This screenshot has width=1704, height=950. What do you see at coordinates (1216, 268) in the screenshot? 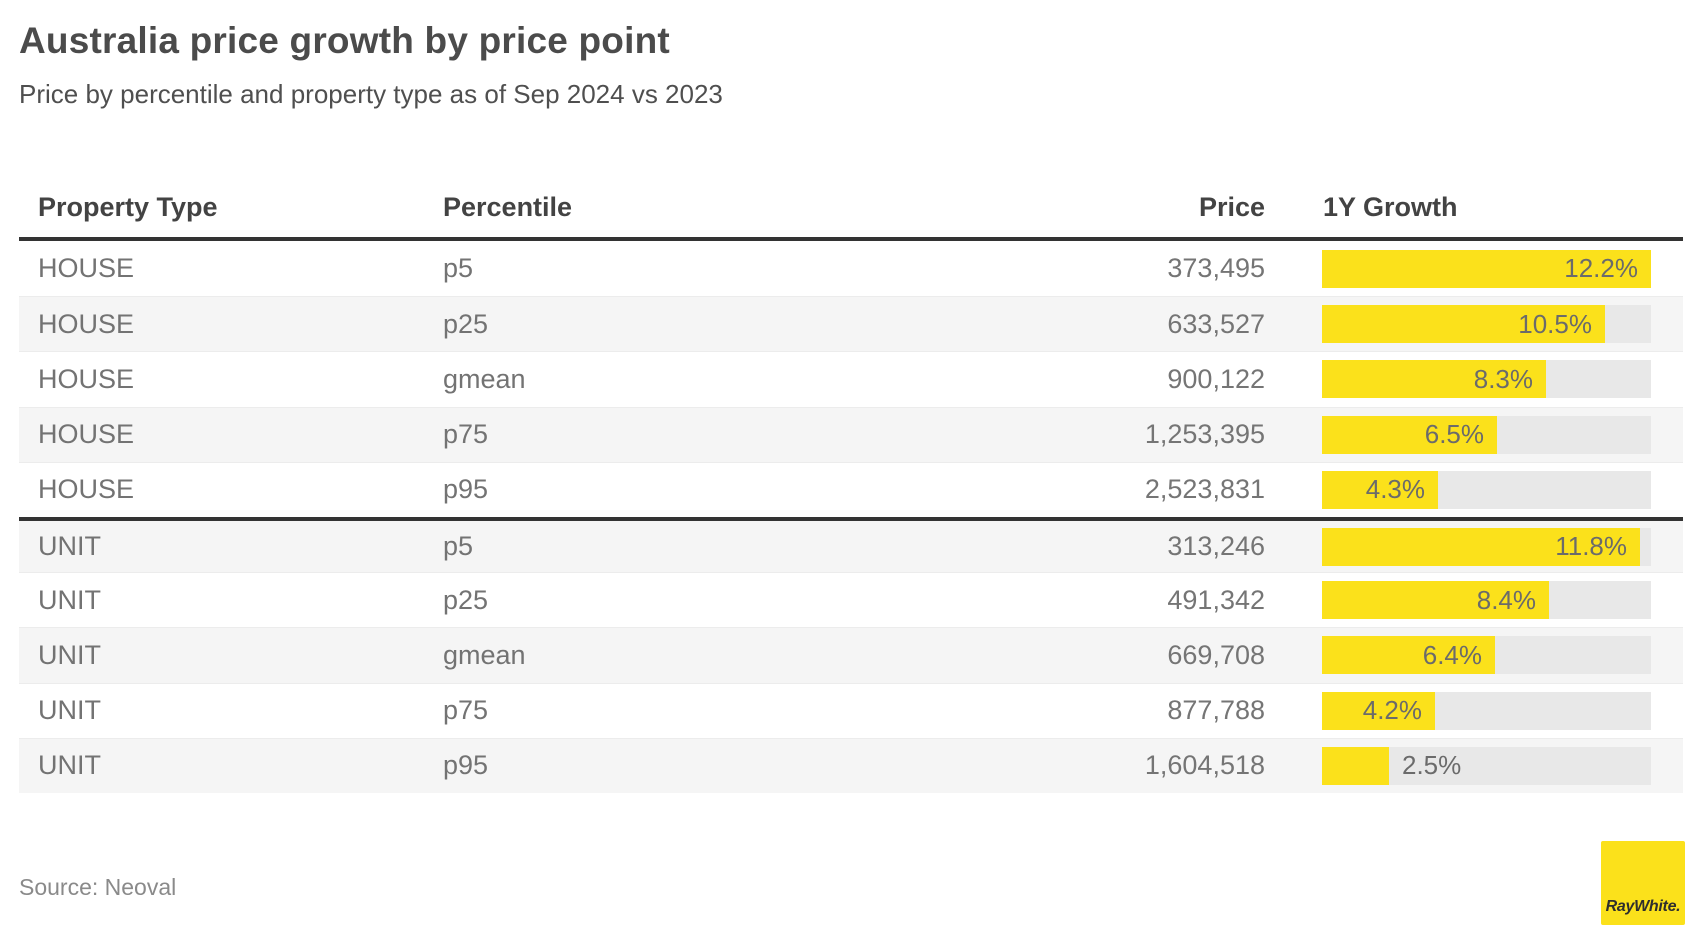
I see `cell-price: 373,495` at bounding box center [1216, 268].